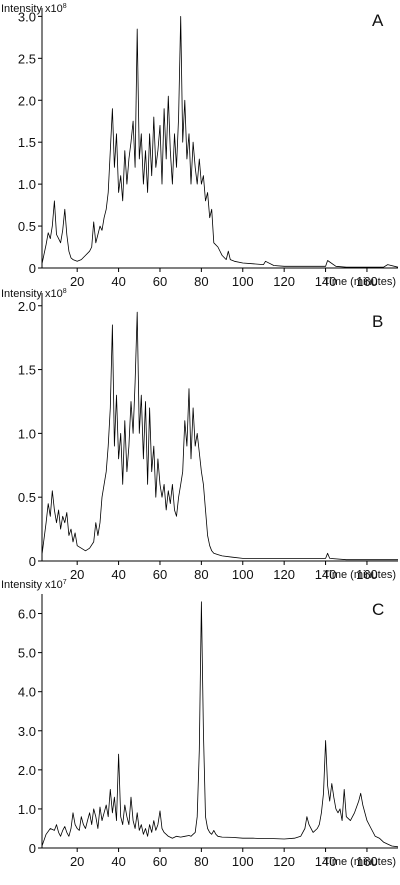 The height and width of the screenshot is (885, 400). What do you see at coordinates (27, 692) in the screenshot?
I see `y-tick-label: 4.0` at bounding box center [27, 692].